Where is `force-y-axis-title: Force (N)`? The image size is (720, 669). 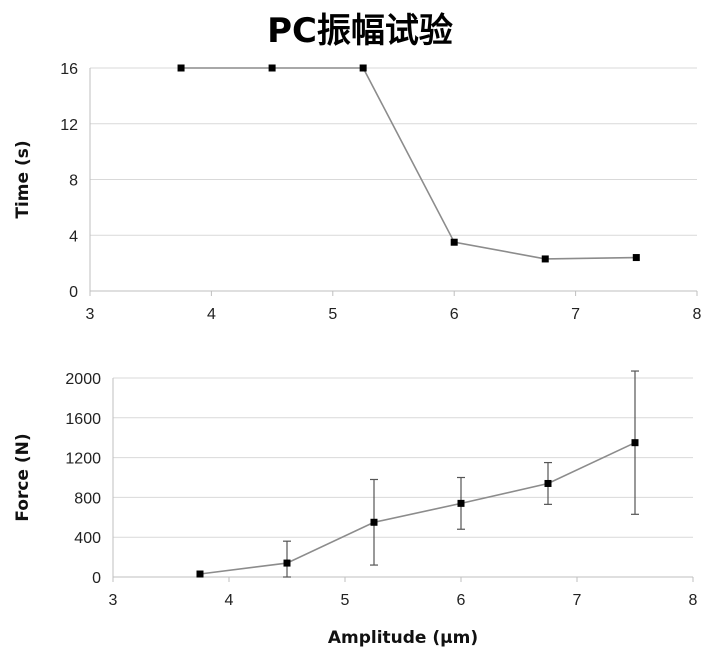 force-y-axis-title: Force (N) is located at coordinates (23, 477).